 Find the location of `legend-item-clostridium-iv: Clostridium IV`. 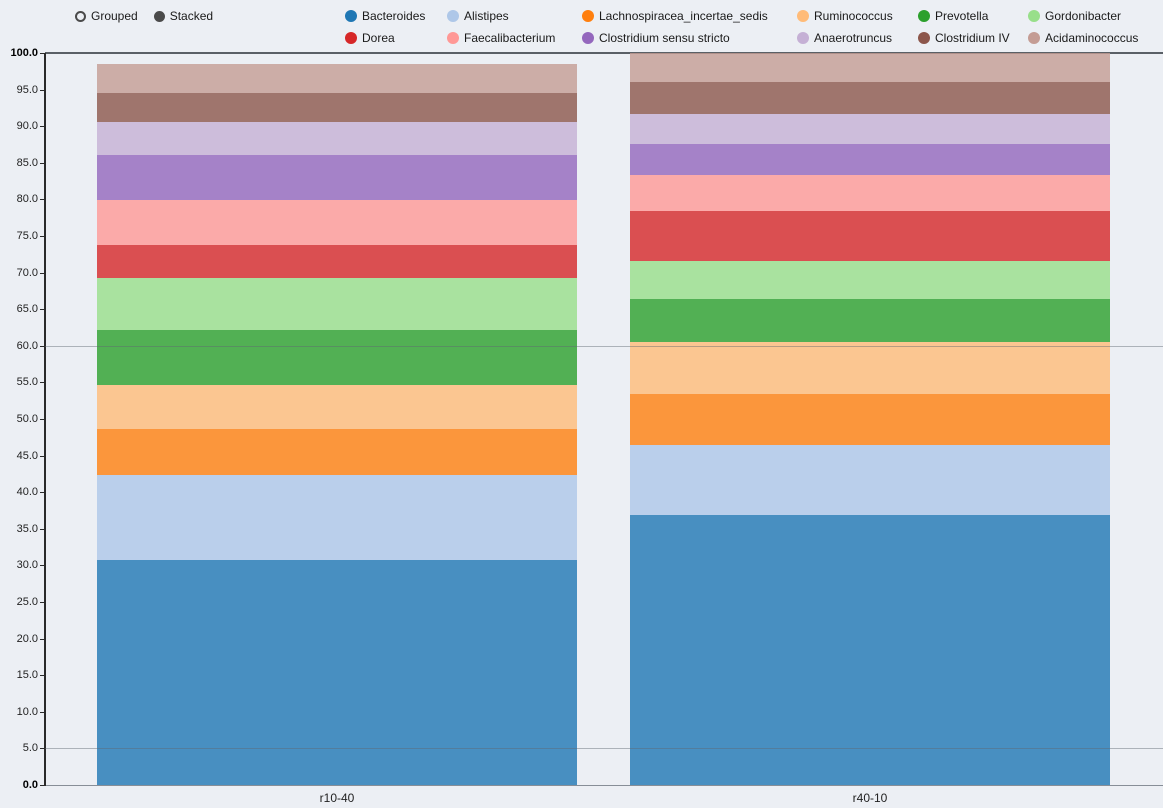

legend-item-clostridium-iv: Clostridium IV is located at coordinates (973, 38).